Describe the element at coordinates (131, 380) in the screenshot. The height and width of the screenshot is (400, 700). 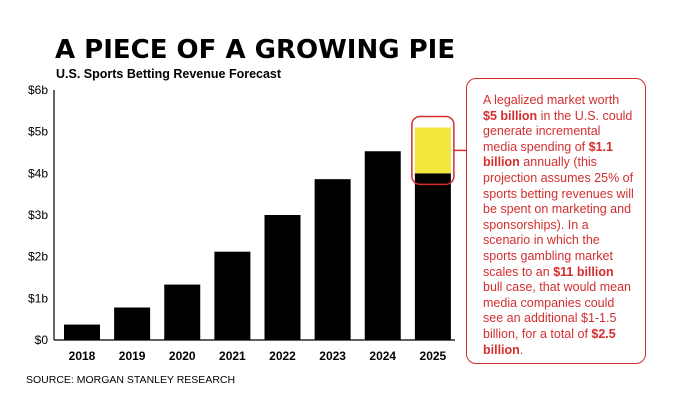
I see `source-note: SOURCE: MORGAN STANLEY RESEARCH` at that location.